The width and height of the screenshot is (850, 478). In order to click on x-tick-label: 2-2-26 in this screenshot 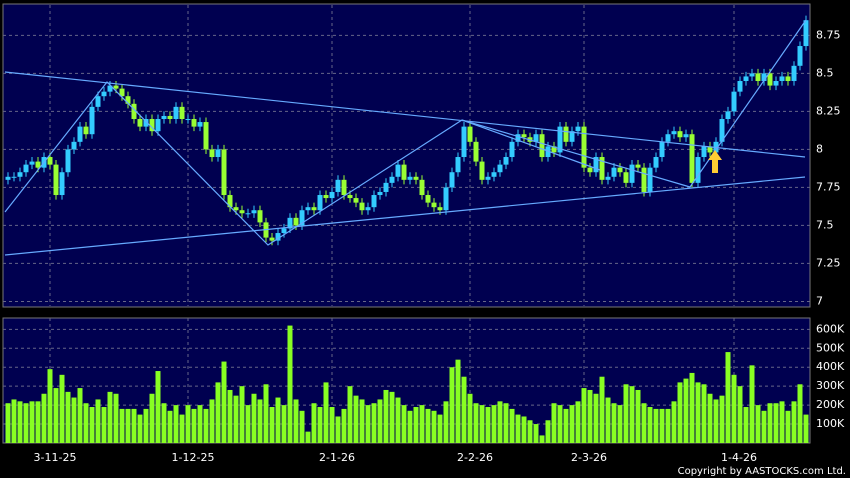, I will do `click(475, 457)`.